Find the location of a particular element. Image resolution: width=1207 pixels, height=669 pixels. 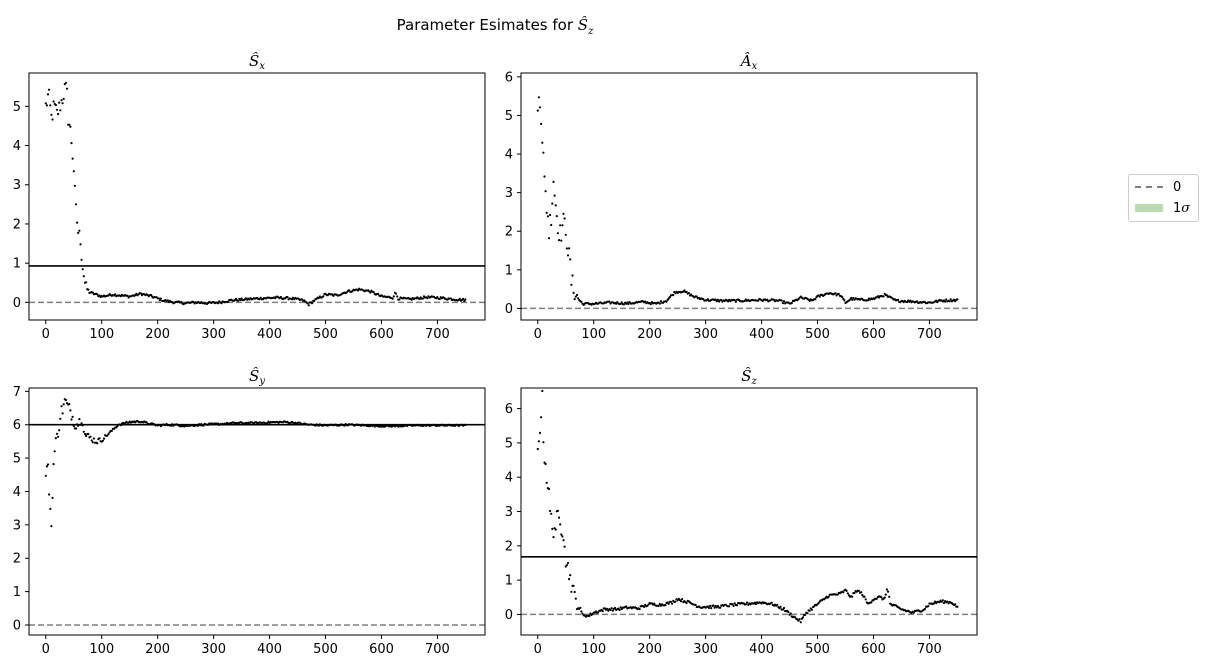

figure-title-math: Ŝz is located at coordinates (585, 26).